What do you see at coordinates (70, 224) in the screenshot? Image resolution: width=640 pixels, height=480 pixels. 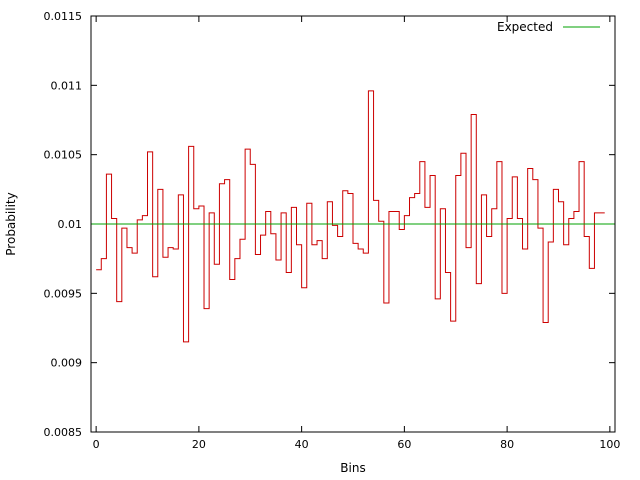 I see `y-tick-label: 0.01` at bounding box center [70, 224].